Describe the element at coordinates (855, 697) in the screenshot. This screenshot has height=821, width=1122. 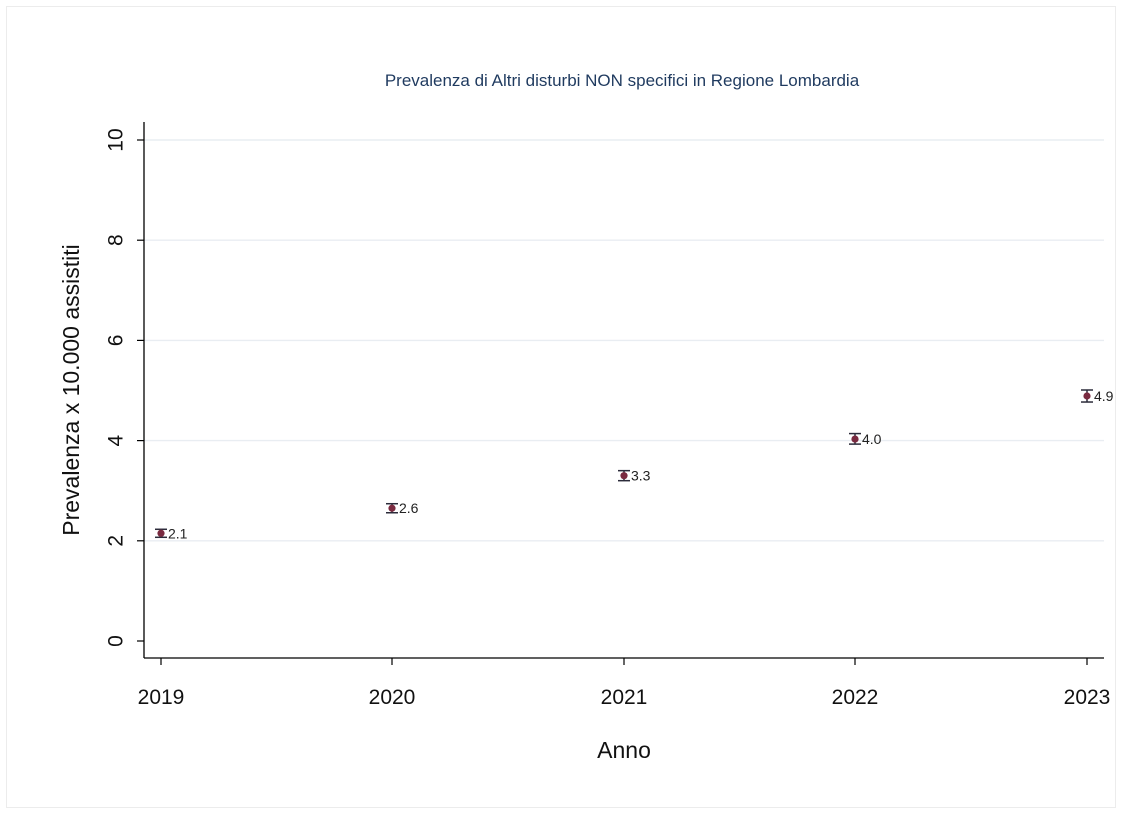
I see `x-tick-label: 2022` at that location.